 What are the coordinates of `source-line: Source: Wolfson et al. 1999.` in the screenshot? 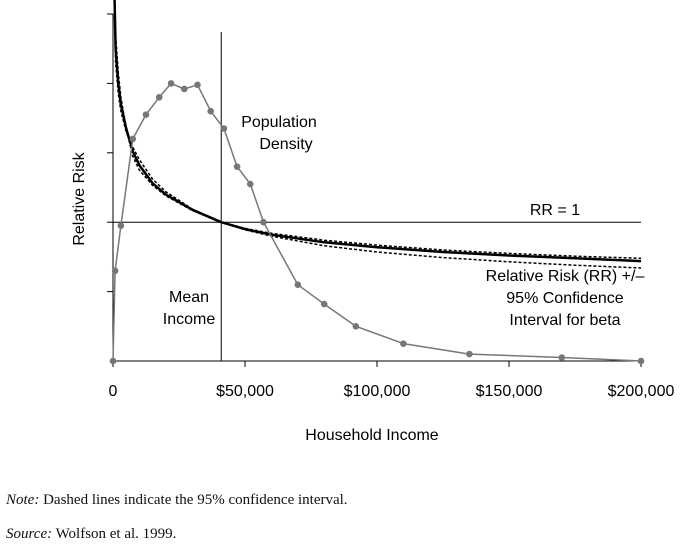 It's located at (91, 534).